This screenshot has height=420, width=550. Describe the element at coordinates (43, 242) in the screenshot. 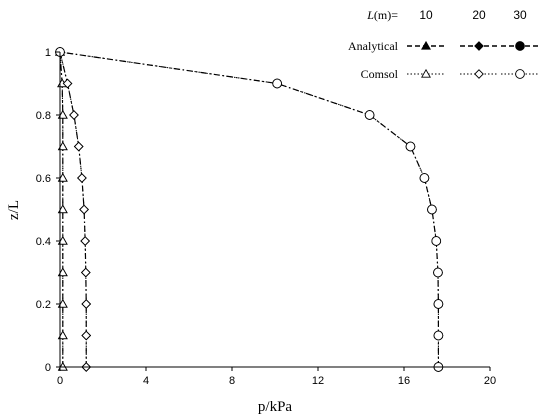

I see `y-tick-label-2: 0.4` at that location.